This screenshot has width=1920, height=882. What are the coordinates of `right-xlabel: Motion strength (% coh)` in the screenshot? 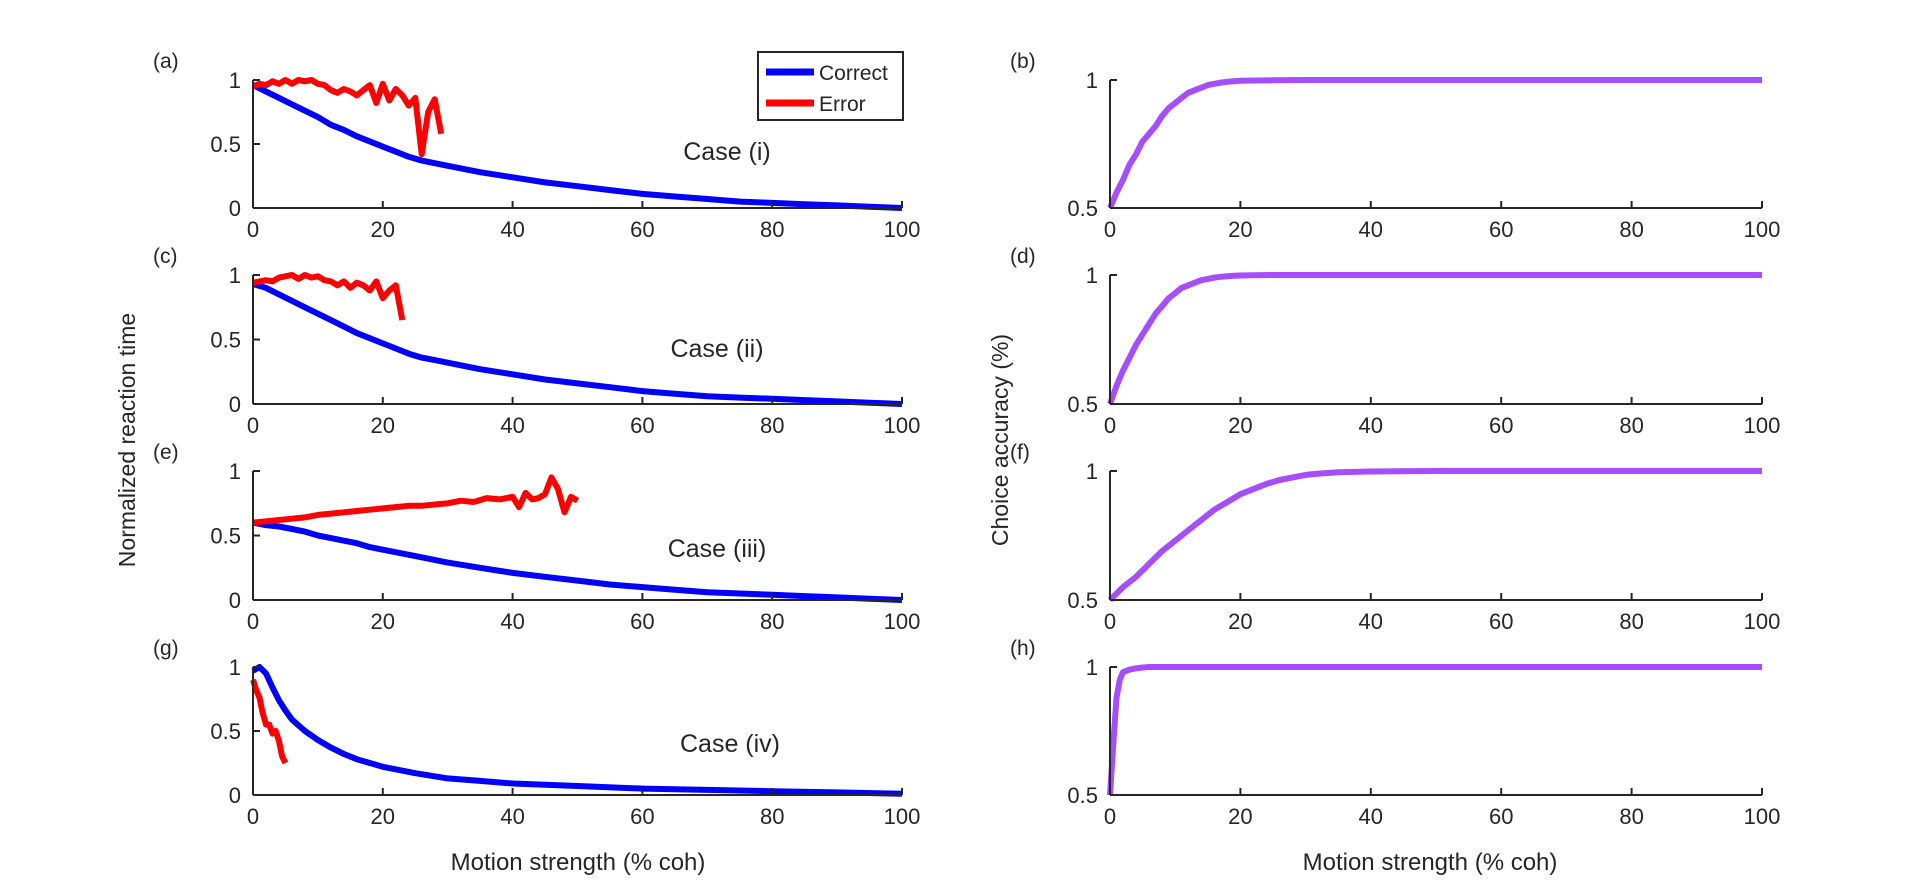 It's located at (1430, 862).